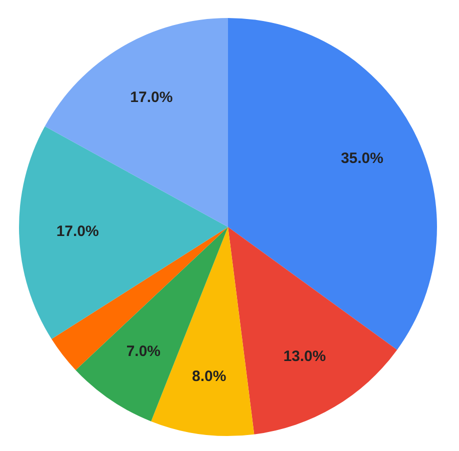 Image resolution: width=459 pixels, height=451 pixels. What do you see at coordinates (304, 357) in the screenshot?
I see `data-label: 13.0%` at bounding box center [304, 357].